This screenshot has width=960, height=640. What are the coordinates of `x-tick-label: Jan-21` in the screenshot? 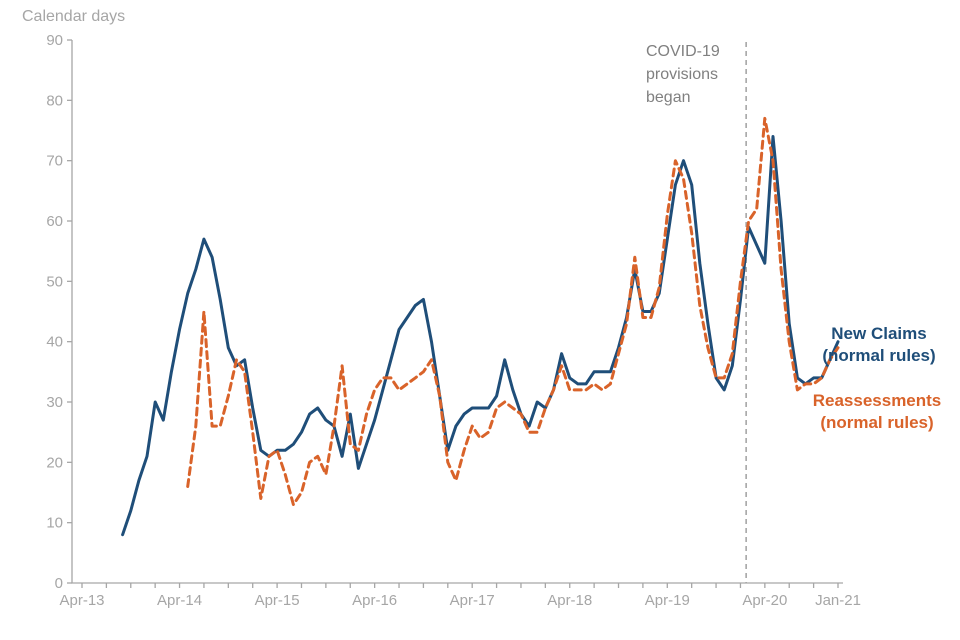 It's located at (838, 600).